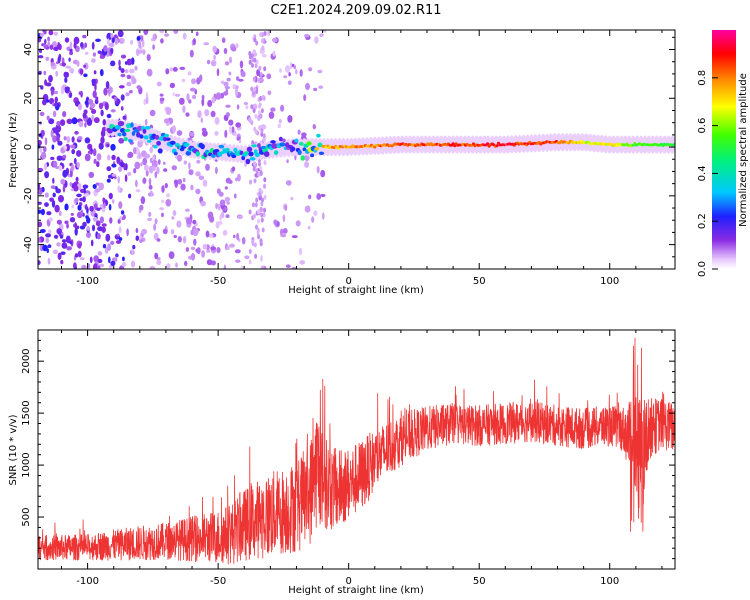  Describe the element at coordinates (702, 126) in the screenshot. I see `colorbar-tick-label: 0.6` at that location.